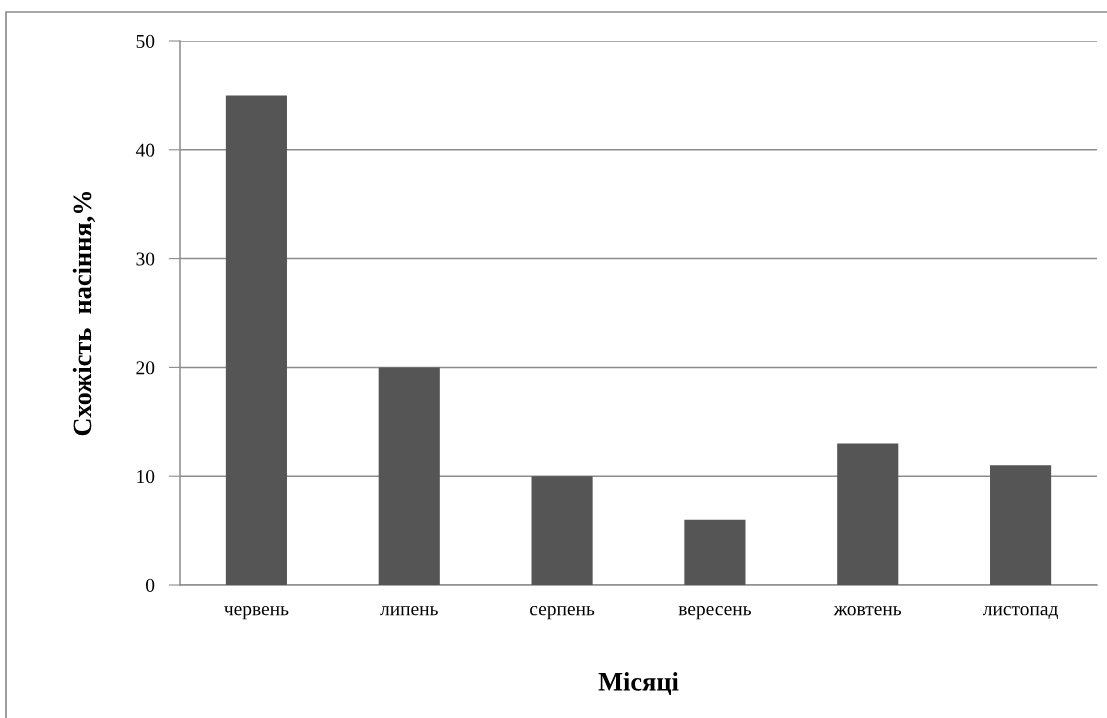 Image resolution: width=1107 pixels, height=718 pixels. I want to click on x-tick-label: червень, so click(256, 613).